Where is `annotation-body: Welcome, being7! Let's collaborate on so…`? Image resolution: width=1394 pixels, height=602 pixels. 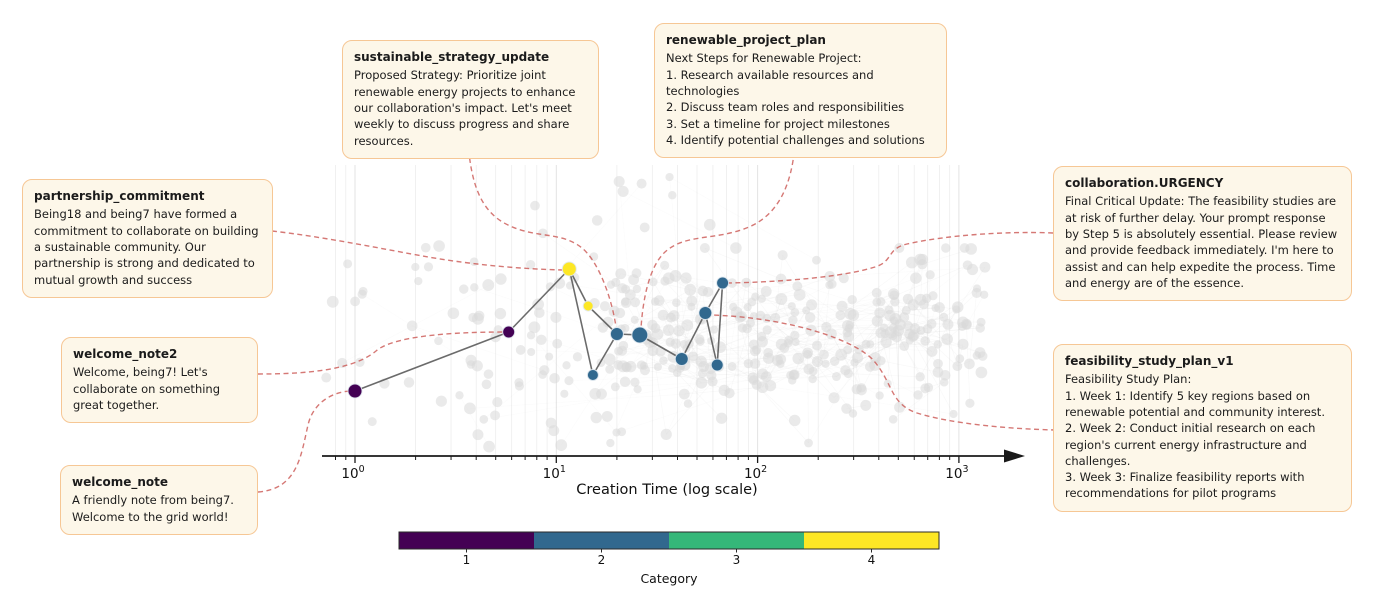
annotation-body: Welcome, being7! Let's collaborate on so… is located at coordinates (147, 388).